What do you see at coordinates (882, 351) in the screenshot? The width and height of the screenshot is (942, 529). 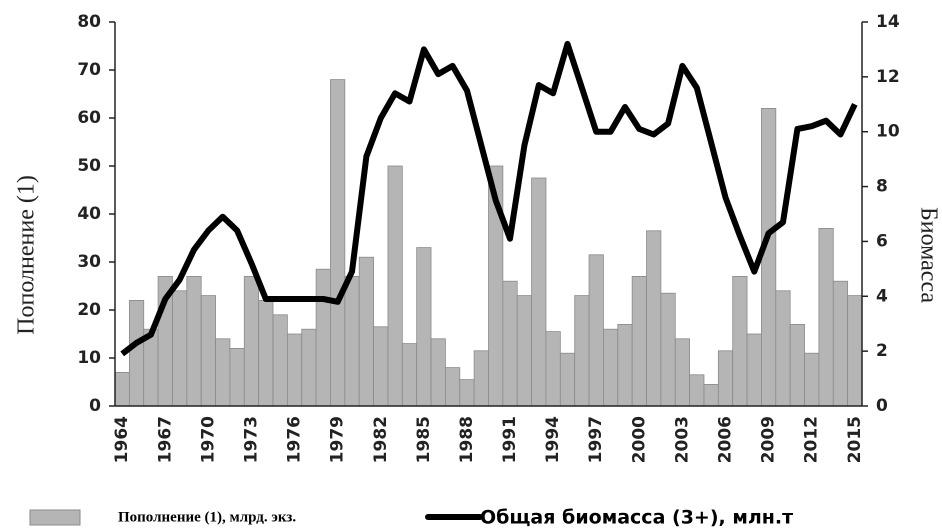 I see `y2-tick-label: 2` at bounding box center [882, 351].